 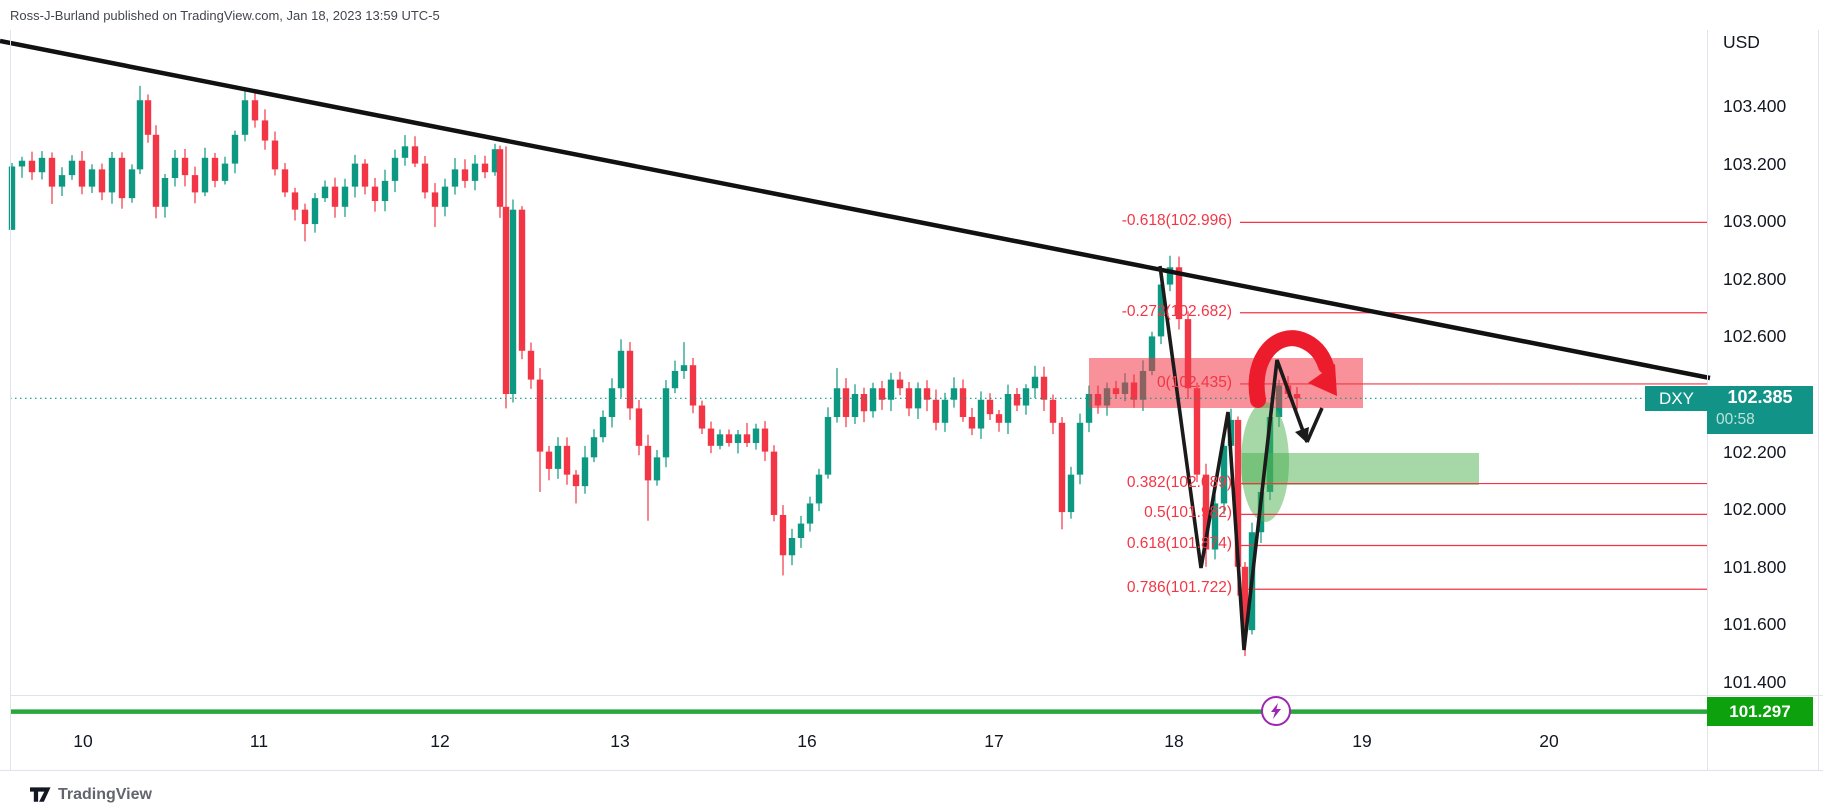 I want to click on price-axis-label: 102.000, so click(x=1755, y=509).